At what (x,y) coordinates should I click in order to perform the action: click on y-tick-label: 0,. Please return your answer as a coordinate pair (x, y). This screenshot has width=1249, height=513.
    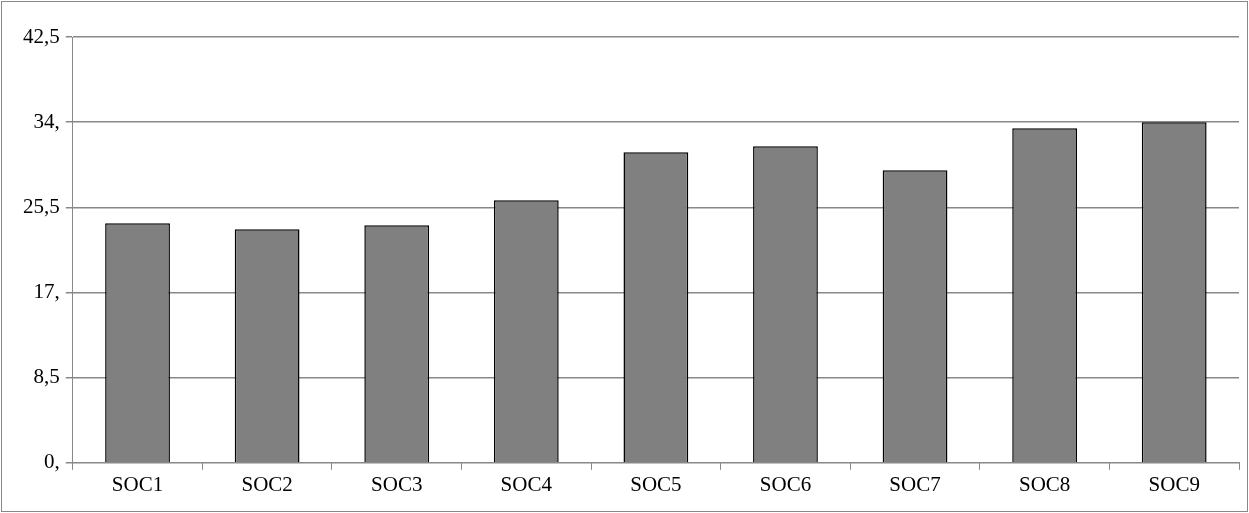
    Looking at the image, I should click on (52, 461).